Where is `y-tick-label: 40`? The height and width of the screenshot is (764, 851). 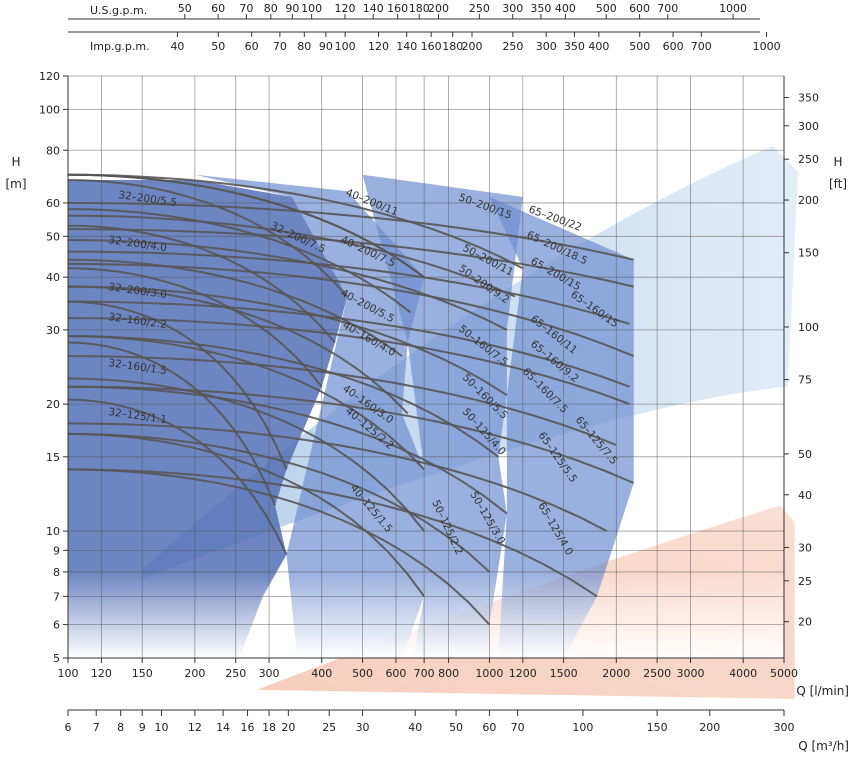
y-tick-label: 40 is located at coordinates (53, 277).